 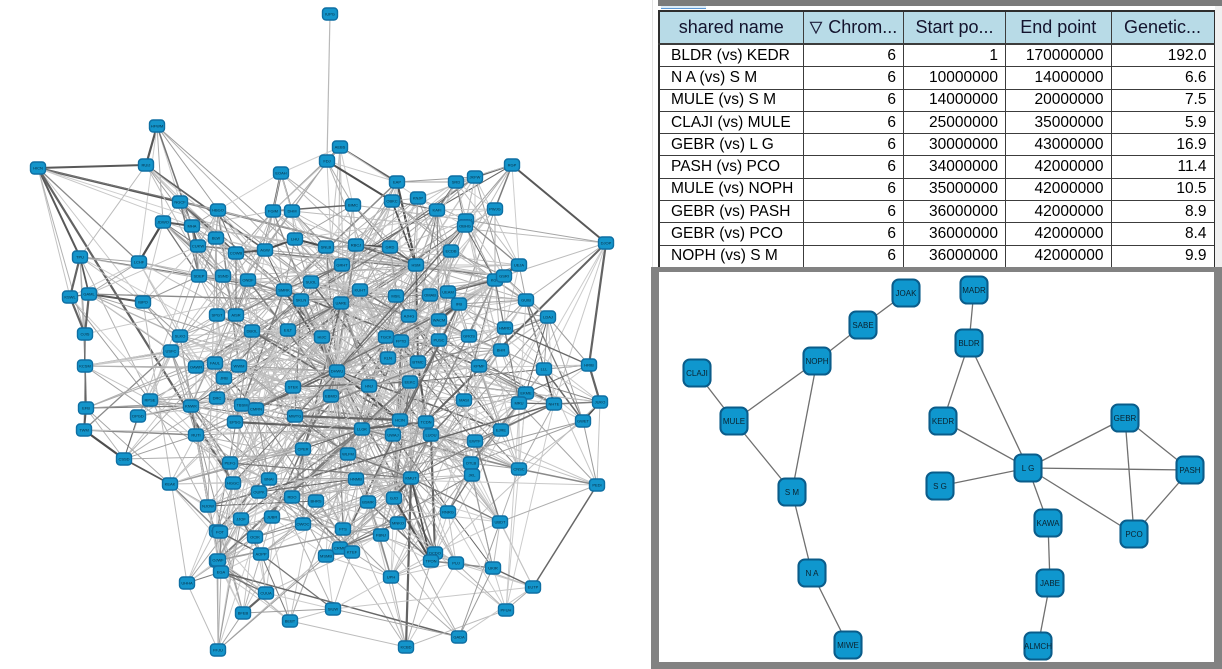 I want to click on svg-text: BLW, so click(x=216, y=238).